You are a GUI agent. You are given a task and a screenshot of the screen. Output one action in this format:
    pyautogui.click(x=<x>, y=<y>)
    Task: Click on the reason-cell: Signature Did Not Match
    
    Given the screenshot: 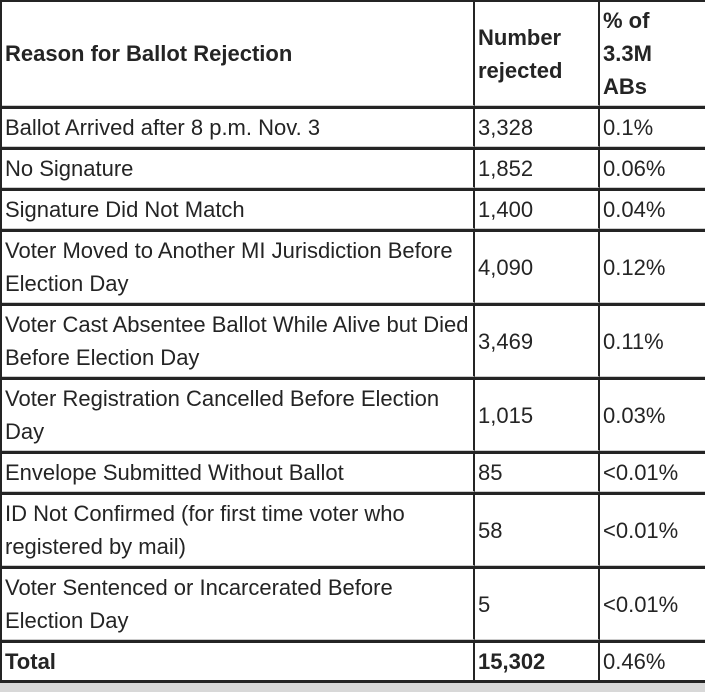 What is the action you would take?
    pyautogui.click(x=238, y=208)
    